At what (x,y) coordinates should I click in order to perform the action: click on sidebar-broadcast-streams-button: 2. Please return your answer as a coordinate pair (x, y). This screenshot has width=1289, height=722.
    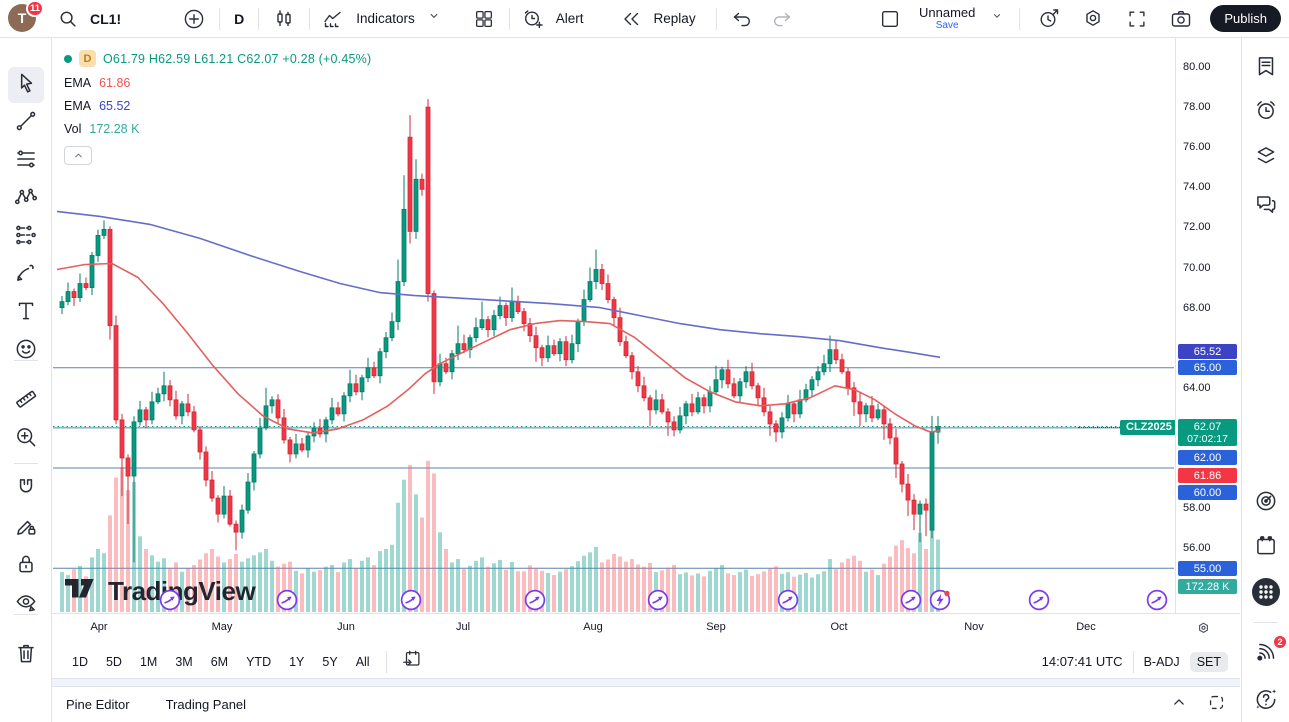
    Looking at the image, I should click on (1269, 651).